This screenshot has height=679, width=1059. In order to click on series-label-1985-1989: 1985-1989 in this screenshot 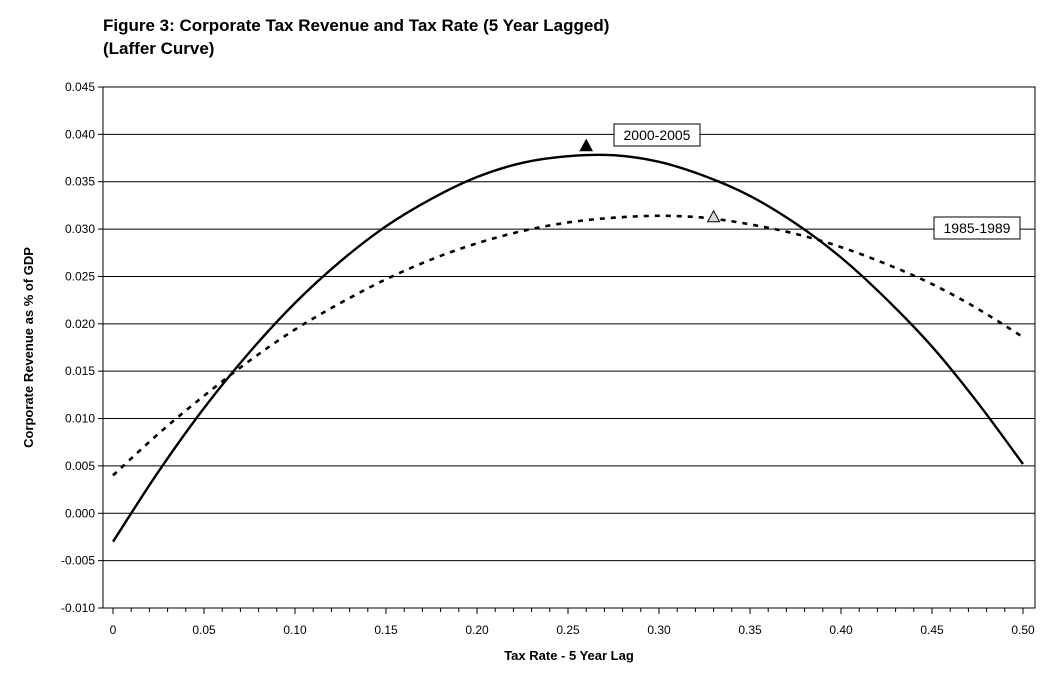, I will do `click(977, 228)`.